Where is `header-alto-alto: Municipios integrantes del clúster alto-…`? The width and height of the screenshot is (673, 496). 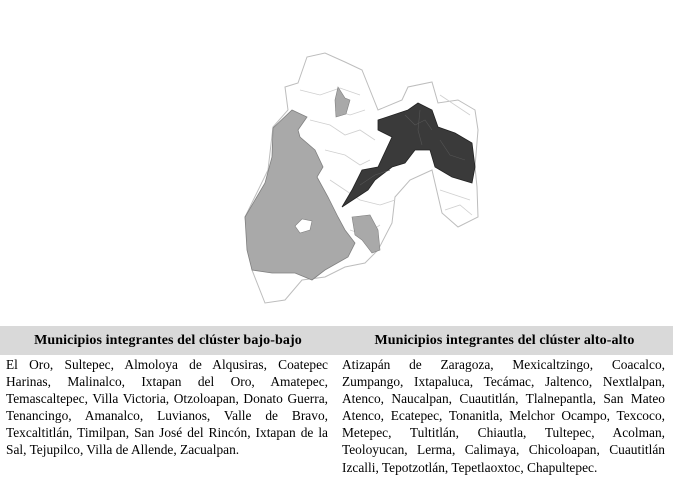 header-alto-alto: Municipios integrantes del clúster alto-… is located at coordinates (504, 340).